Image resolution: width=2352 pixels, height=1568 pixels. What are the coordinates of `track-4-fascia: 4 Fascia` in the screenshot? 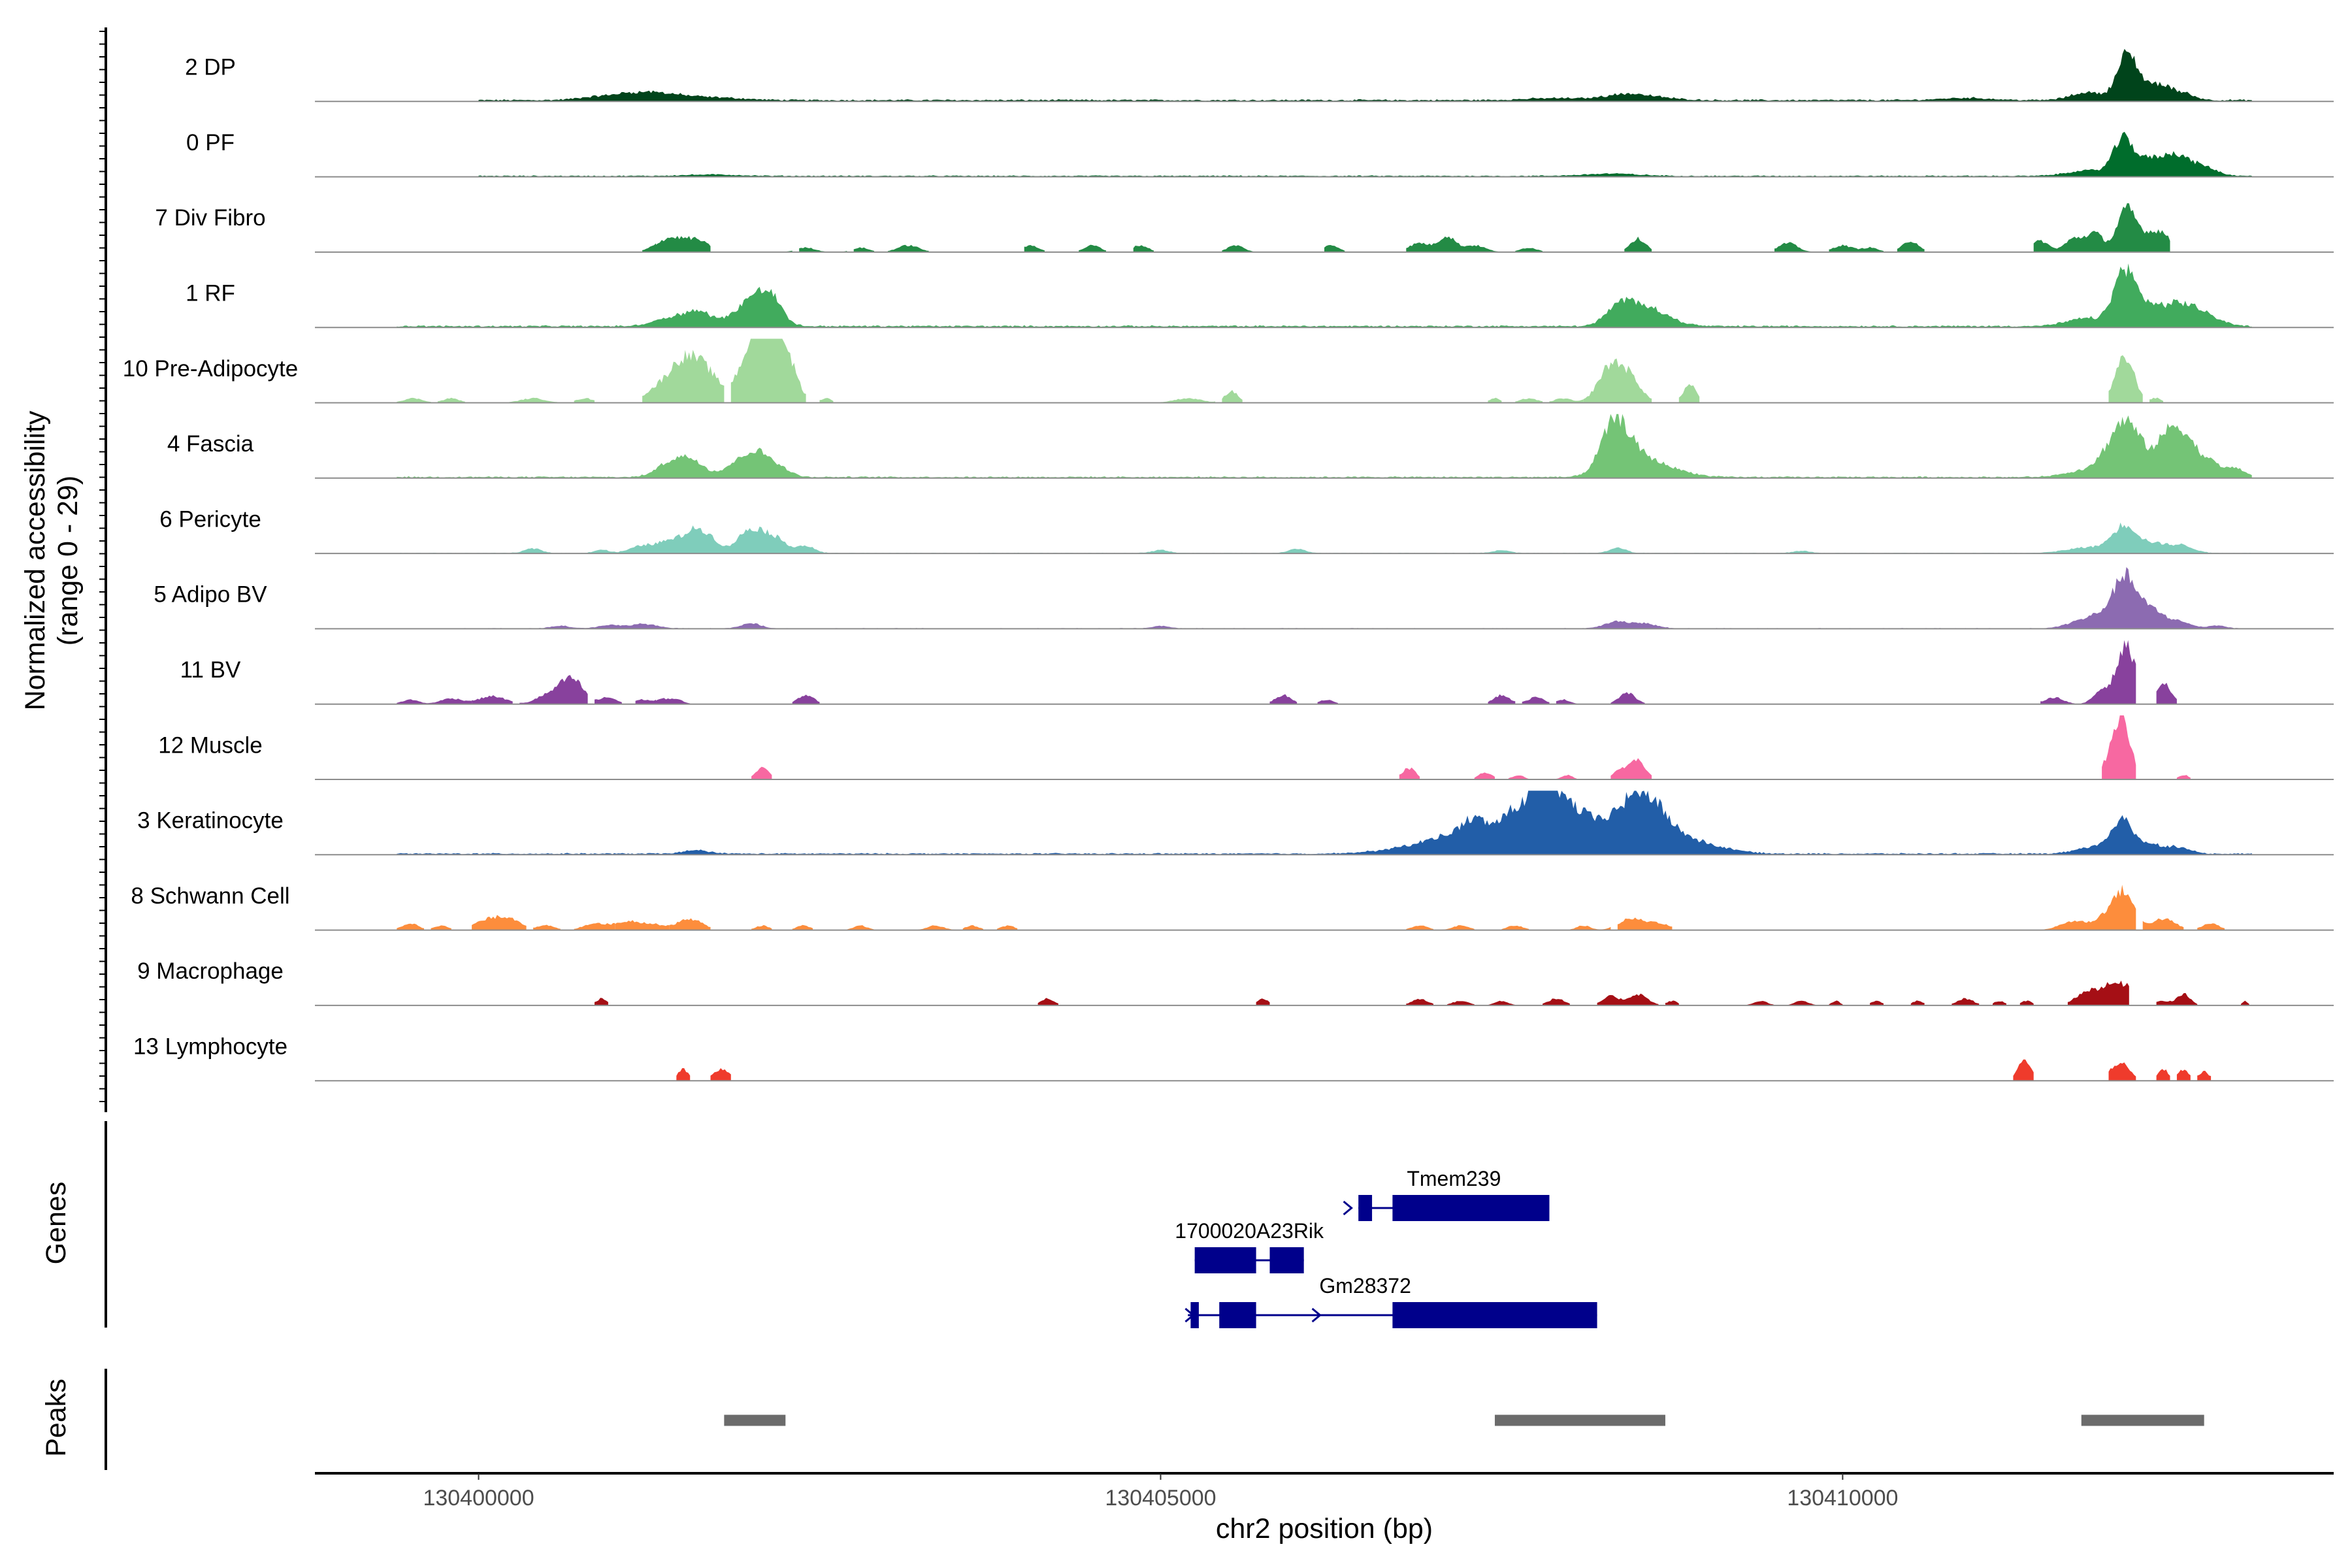 It's located at (1250, 446).